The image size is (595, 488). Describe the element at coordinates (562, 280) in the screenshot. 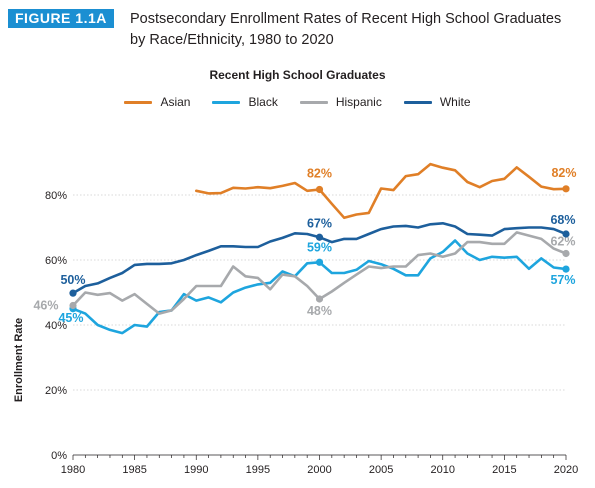

I see `data-label-black-2020: 57%` at that location.